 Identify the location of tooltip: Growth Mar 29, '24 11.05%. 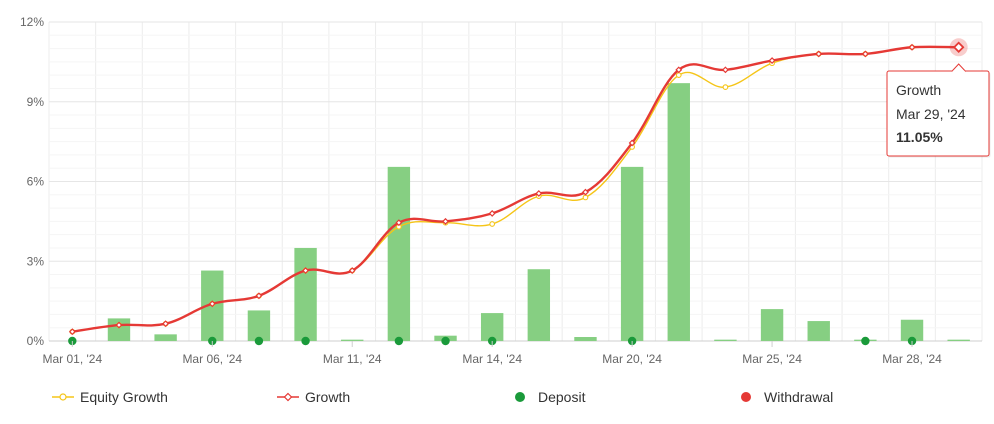
(938, 110).